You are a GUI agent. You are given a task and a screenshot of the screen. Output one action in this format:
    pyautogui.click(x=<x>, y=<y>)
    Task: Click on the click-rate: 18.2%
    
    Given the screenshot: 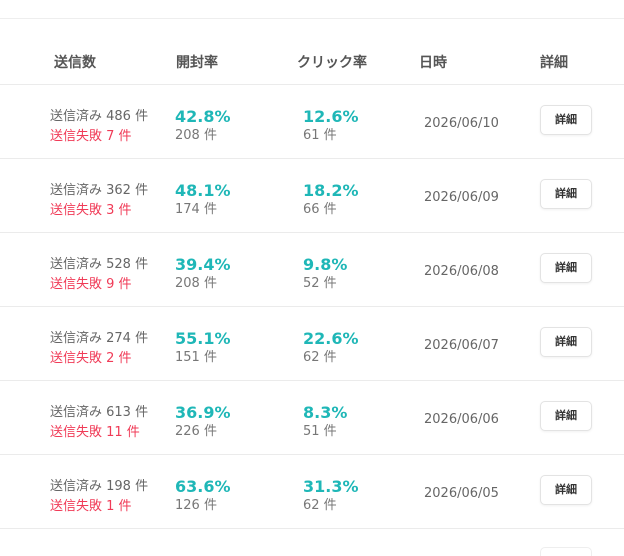 What is the action you would take?
    pyautogui.click(x=331, y=190)
    